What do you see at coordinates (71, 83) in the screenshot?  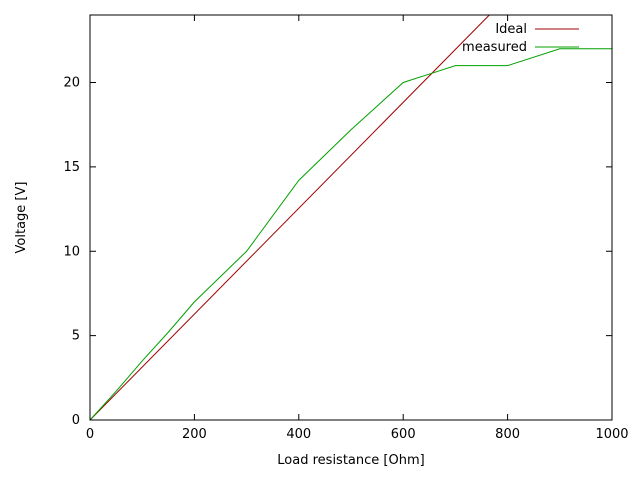 I see `y-tick-label: 20` at bounding box center [71, 83].